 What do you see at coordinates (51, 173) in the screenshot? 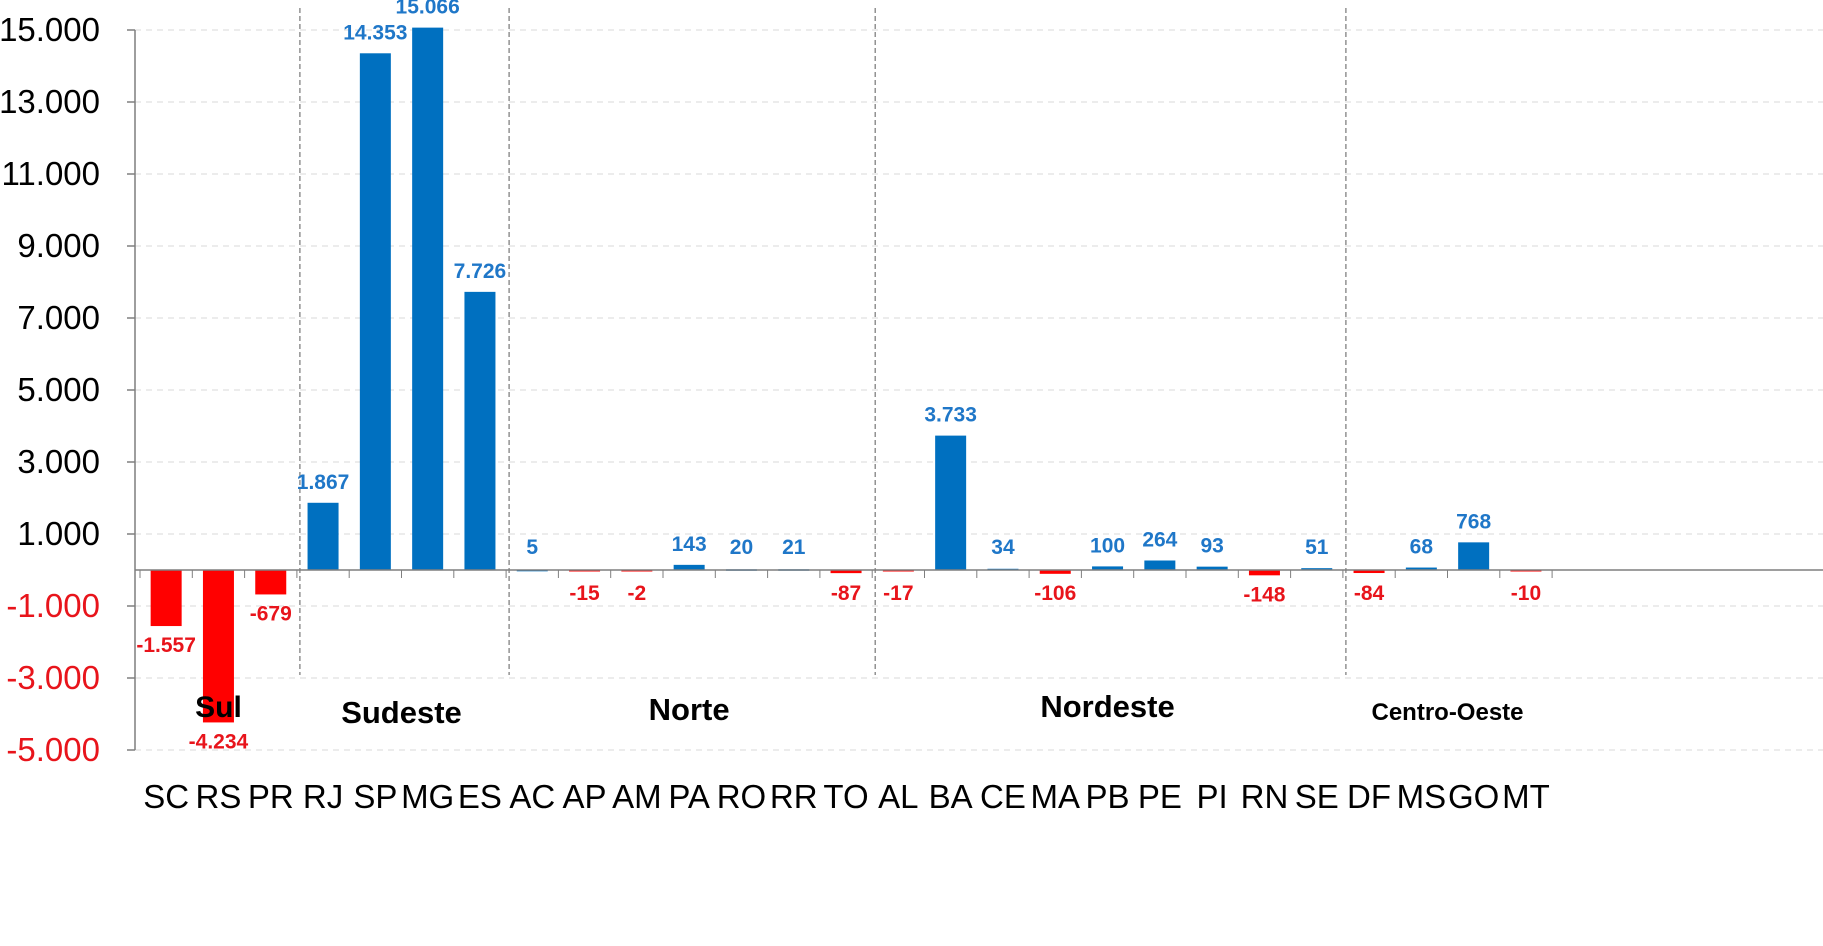
I see `y-tick-label: 11.000` at bounding box center [51, 173].